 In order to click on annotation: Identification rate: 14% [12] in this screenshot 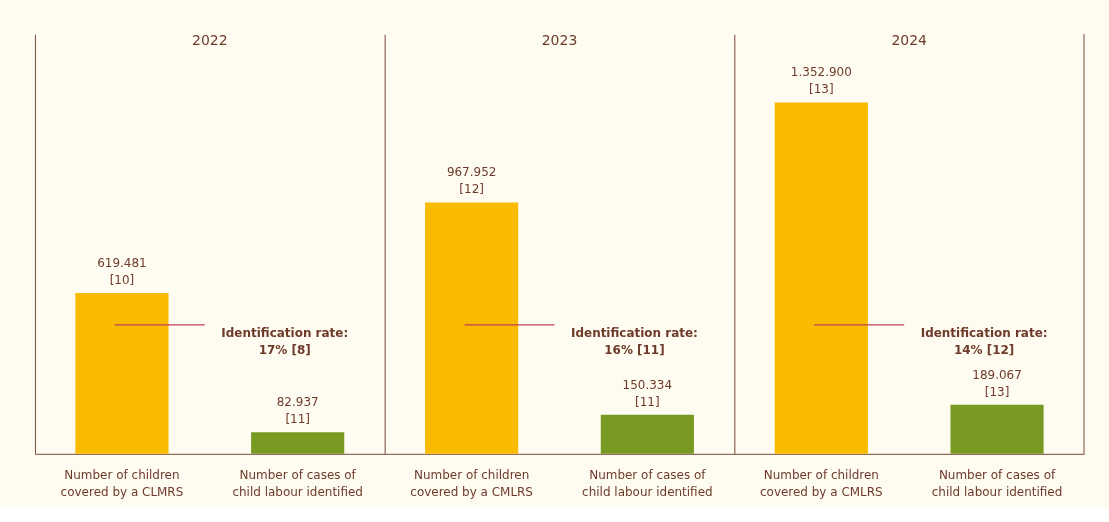, I will do `click(984, 341)`.